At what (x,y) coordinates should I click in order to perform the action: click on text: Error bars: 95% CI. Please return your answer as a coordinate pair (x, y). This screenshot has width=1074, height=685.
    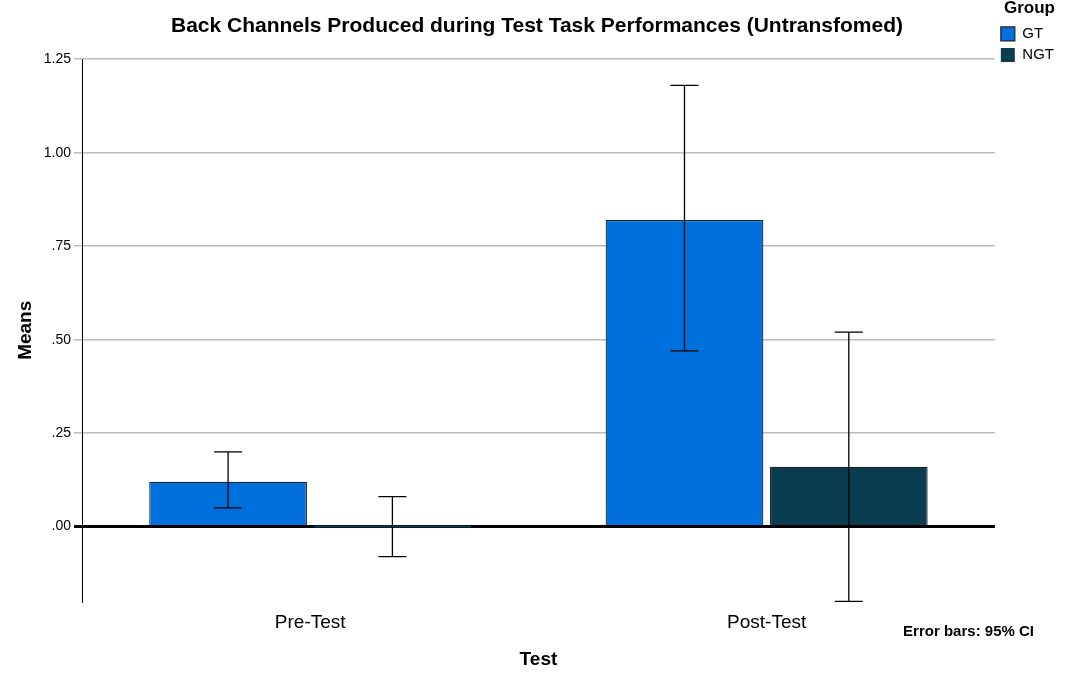
    Looking at the image, I should click on (968, 630).